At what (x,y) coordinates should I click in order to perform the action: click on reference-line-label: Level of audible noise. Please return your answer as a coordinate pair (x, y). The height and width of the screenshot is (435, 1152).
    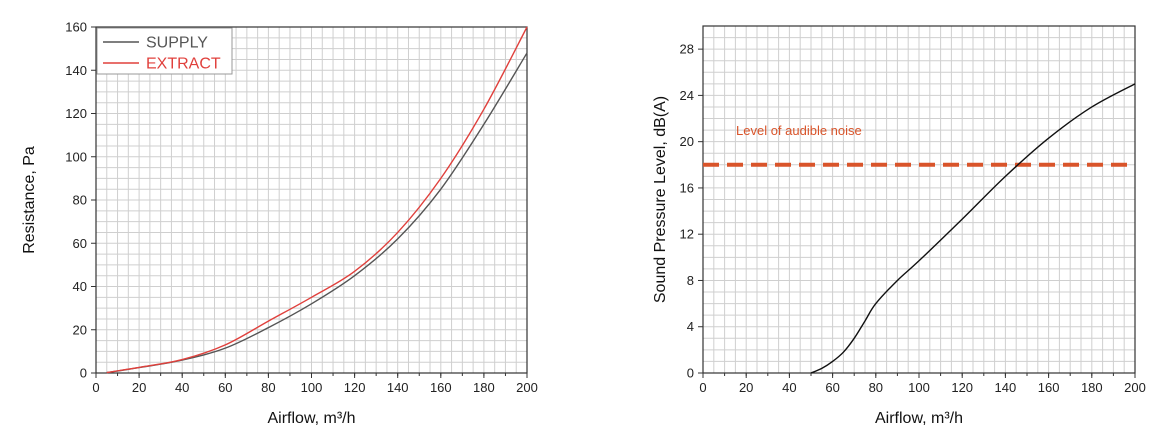
    Looking at the image, I should click on (799, 130).